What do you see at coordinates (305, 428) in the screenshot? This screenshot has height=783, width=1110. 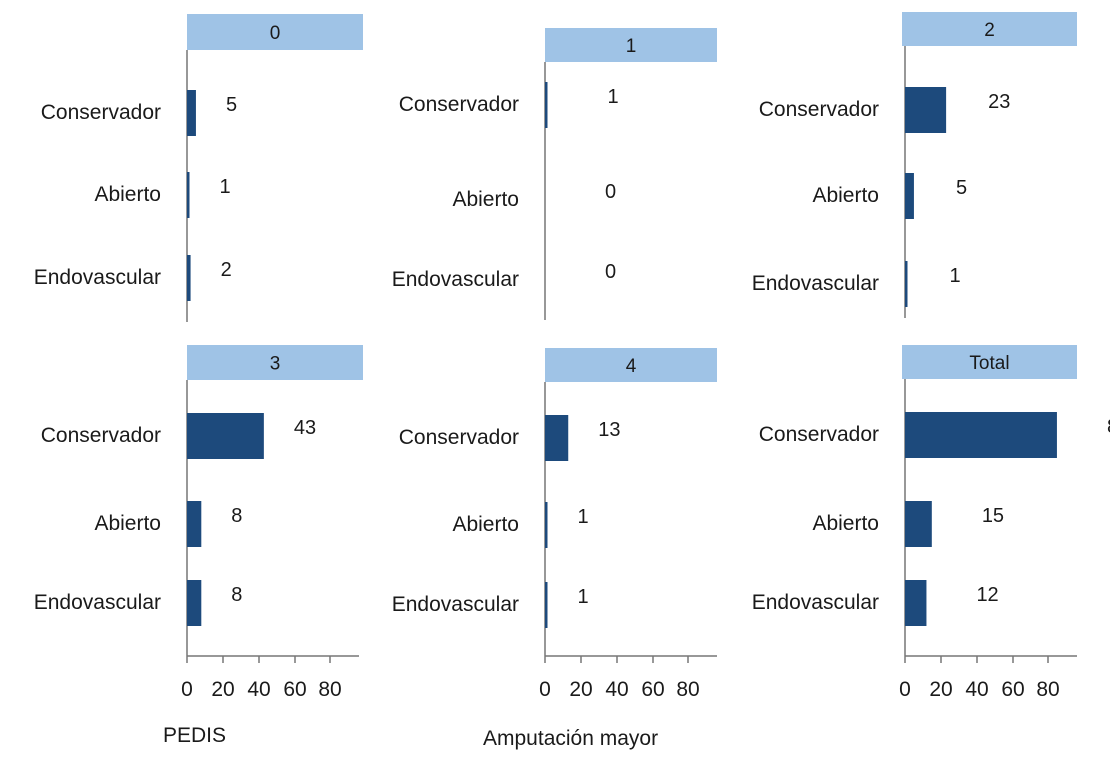 I see `value-label: 43` at bounding box center [305, 428].